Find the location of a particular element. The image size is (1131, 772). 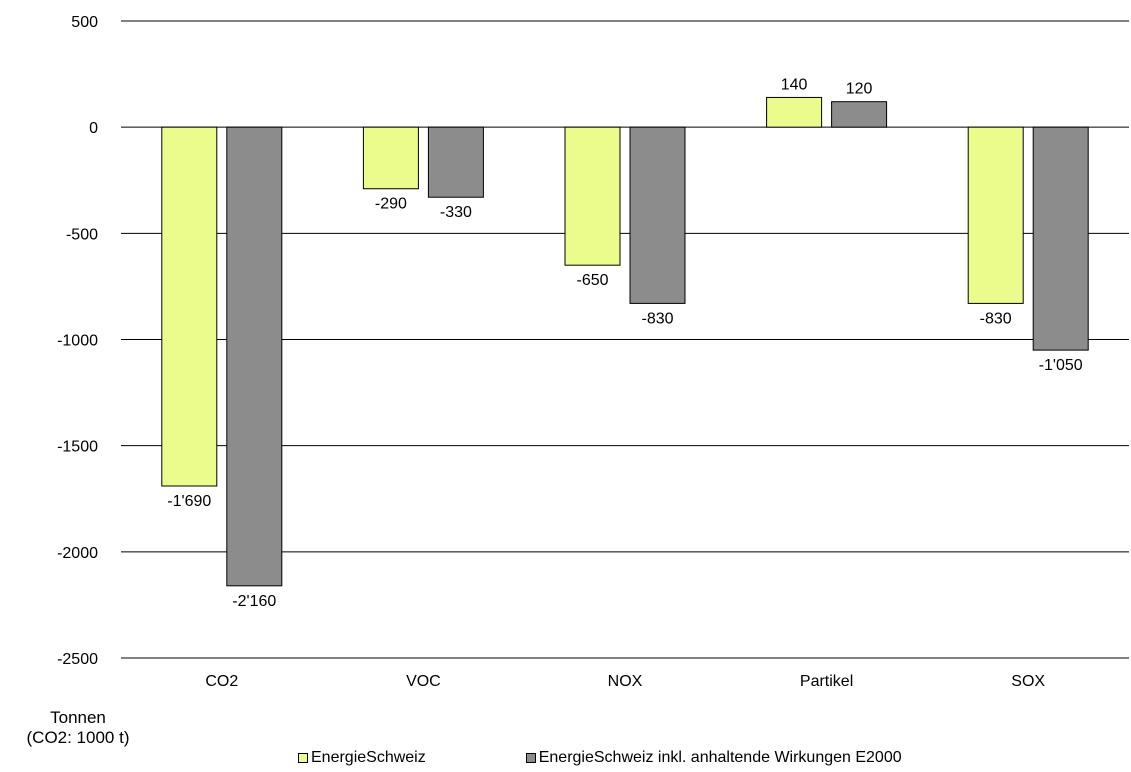

y-tick-label: -1500 is located at coordinates (77, 447).